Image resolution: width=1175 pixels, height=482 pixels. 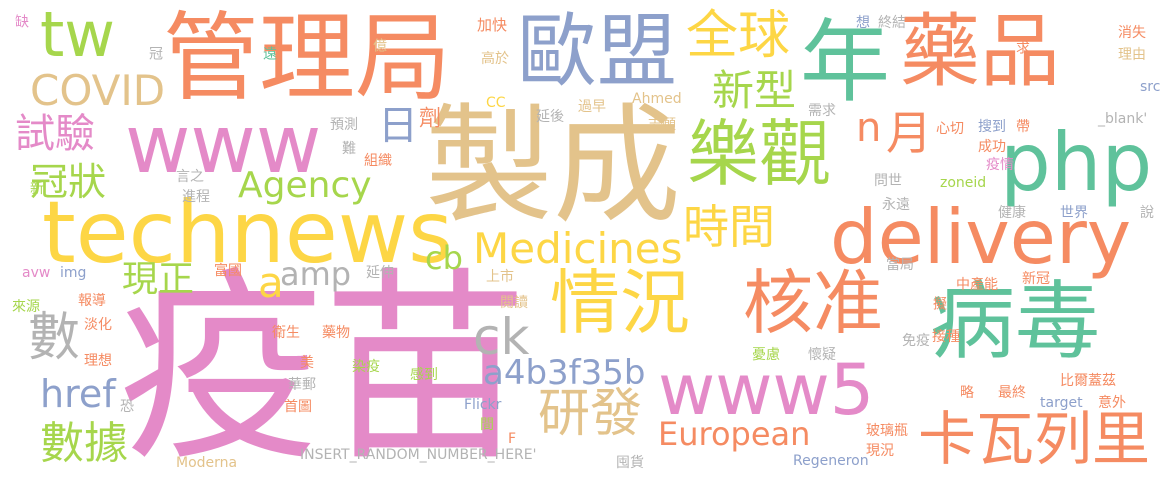 I want to click on word-huayou: 華郵, so click(x=302, y=385).